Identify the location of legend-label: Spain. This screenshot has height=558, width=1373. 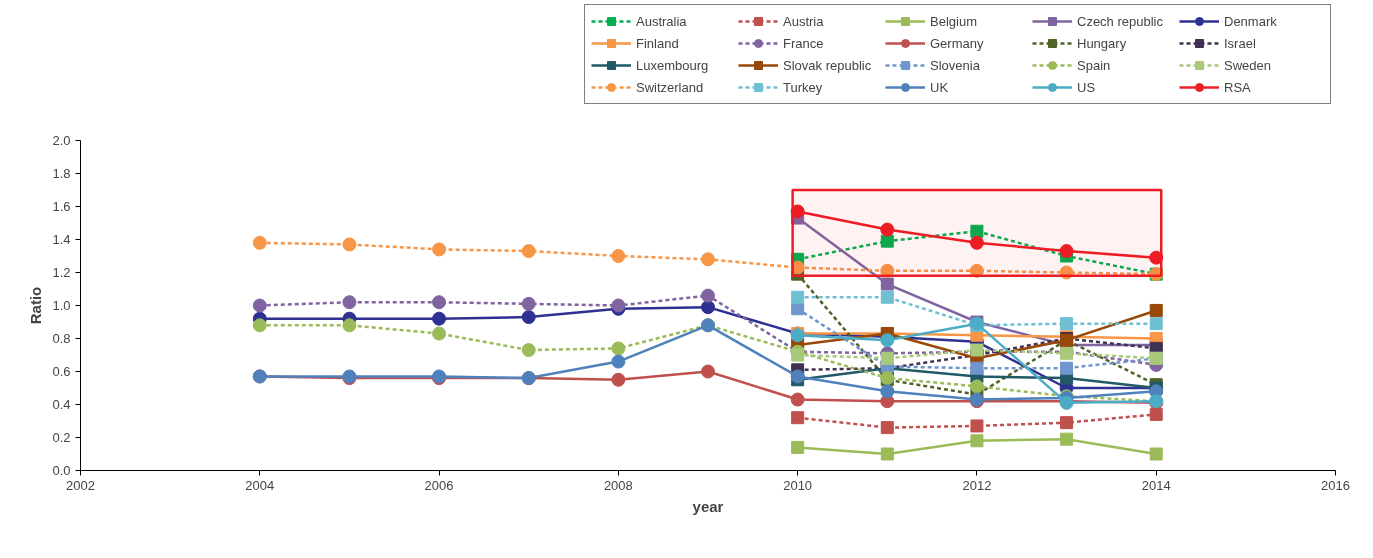
(1094, 65).